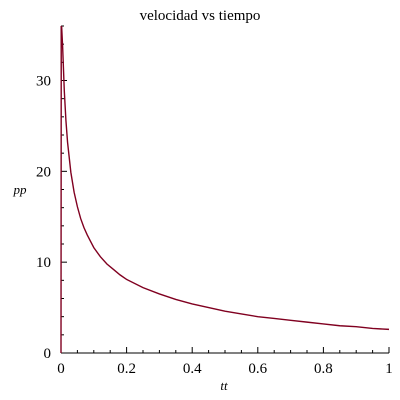 The height and width of the screenshot is (400, 400). I want to click on y-axis-label: pp, so click(20, 189).